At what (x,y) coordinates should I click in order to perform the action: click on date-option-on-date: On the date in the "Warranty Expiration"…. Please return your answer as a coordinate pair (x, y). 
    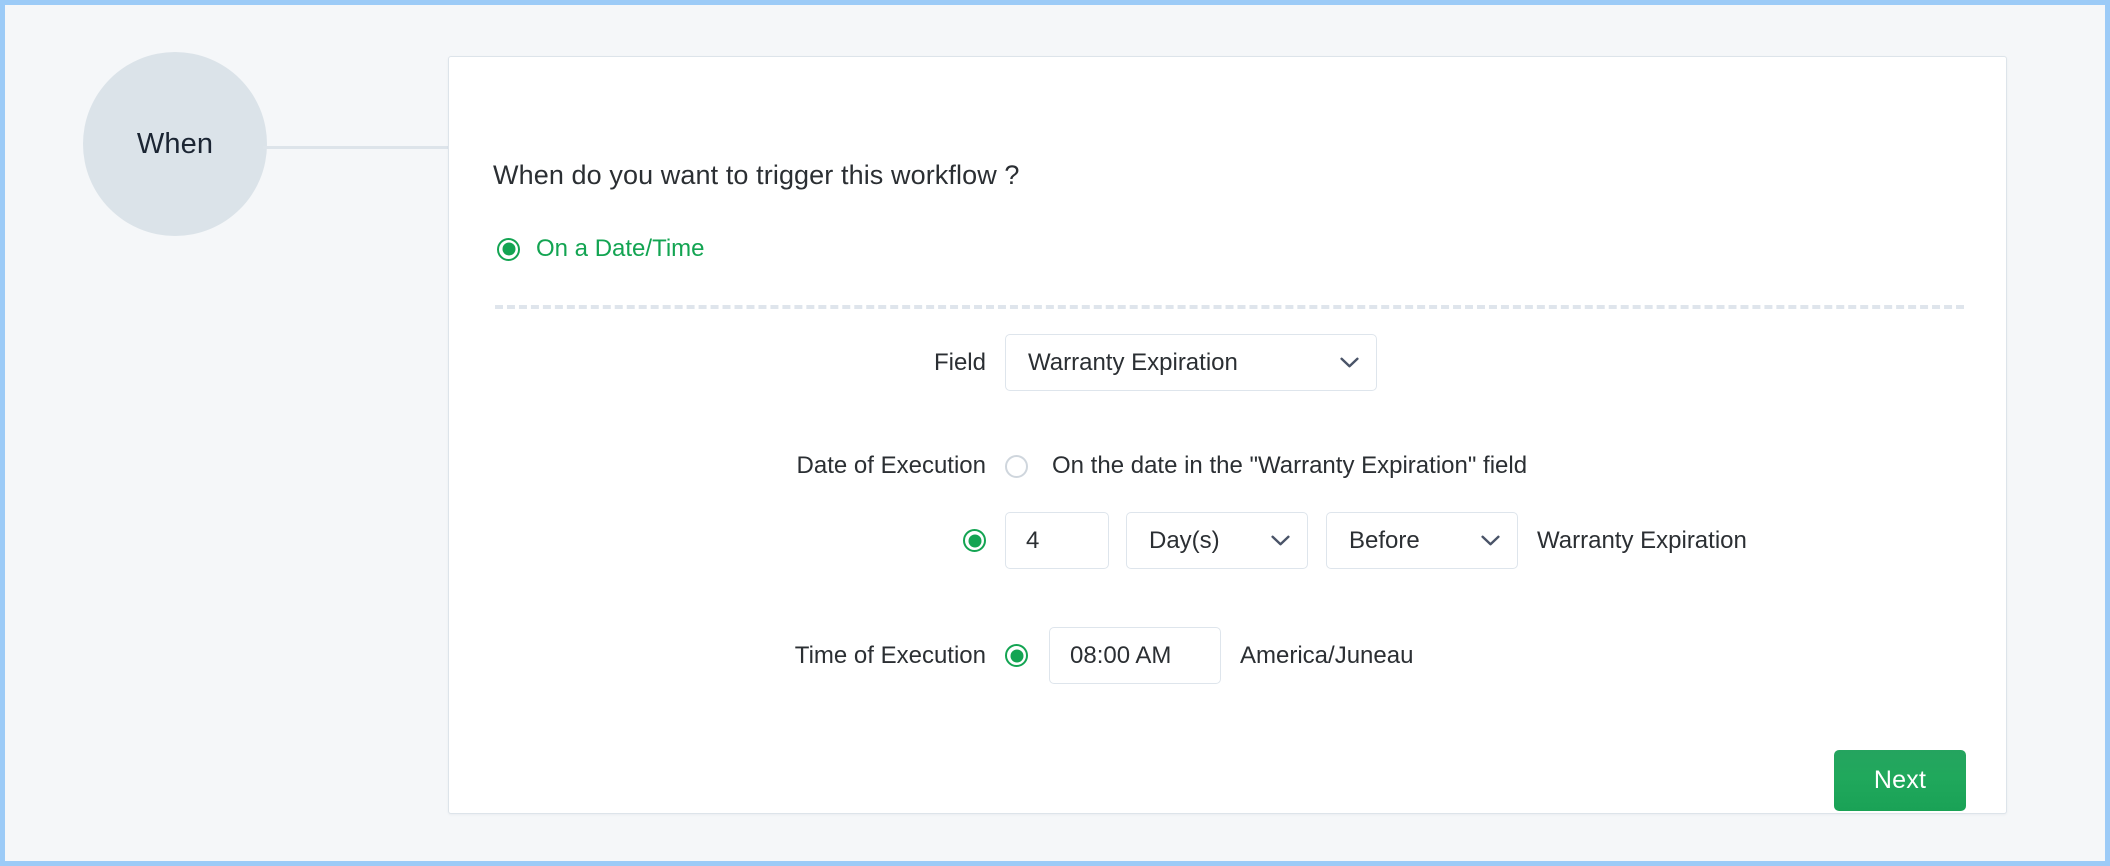
    Looking at the image, I should click on (1266, 466).